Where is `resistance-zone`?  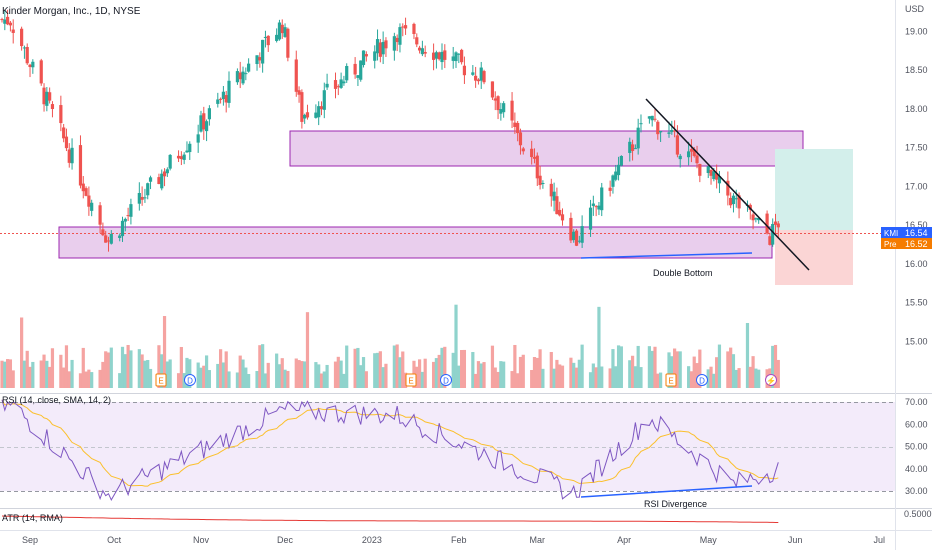 resistance-zone is located at coordinates (546, 148).